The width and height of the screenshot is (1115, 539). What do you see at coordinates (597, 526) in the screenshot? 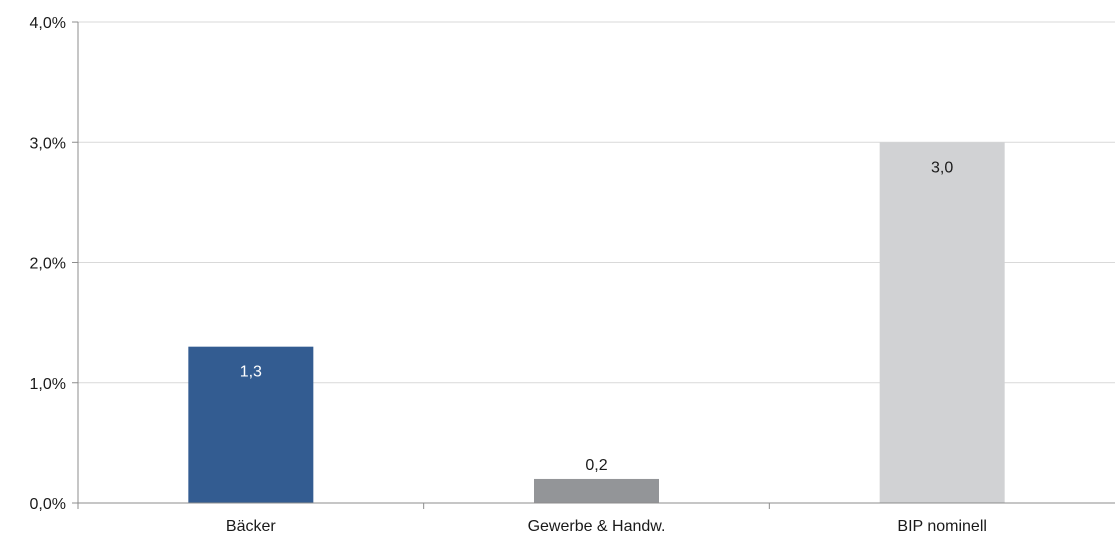
I see `x-category-label: Gewerbe & Handw.` at bounding box center [597, 526].